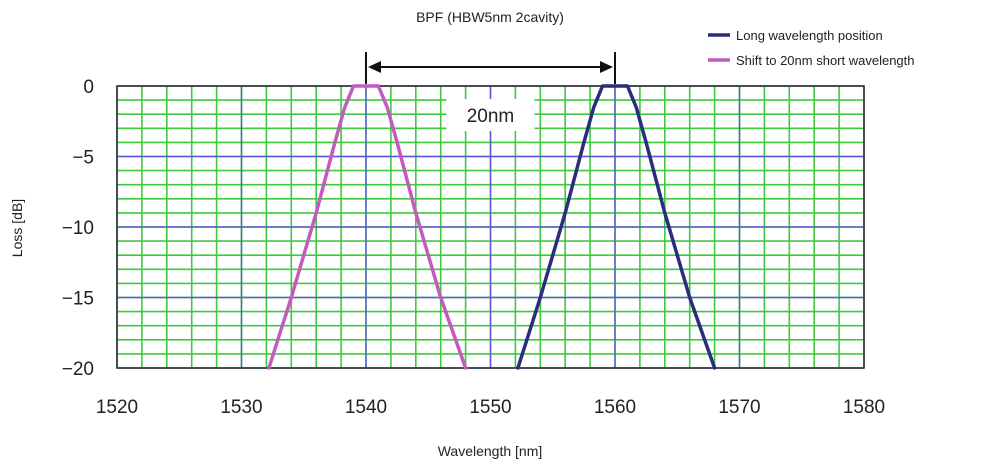  Describe the element at coordinates (366, 407) in the screenshot. I see `x-tick-label: 1540` at that location.